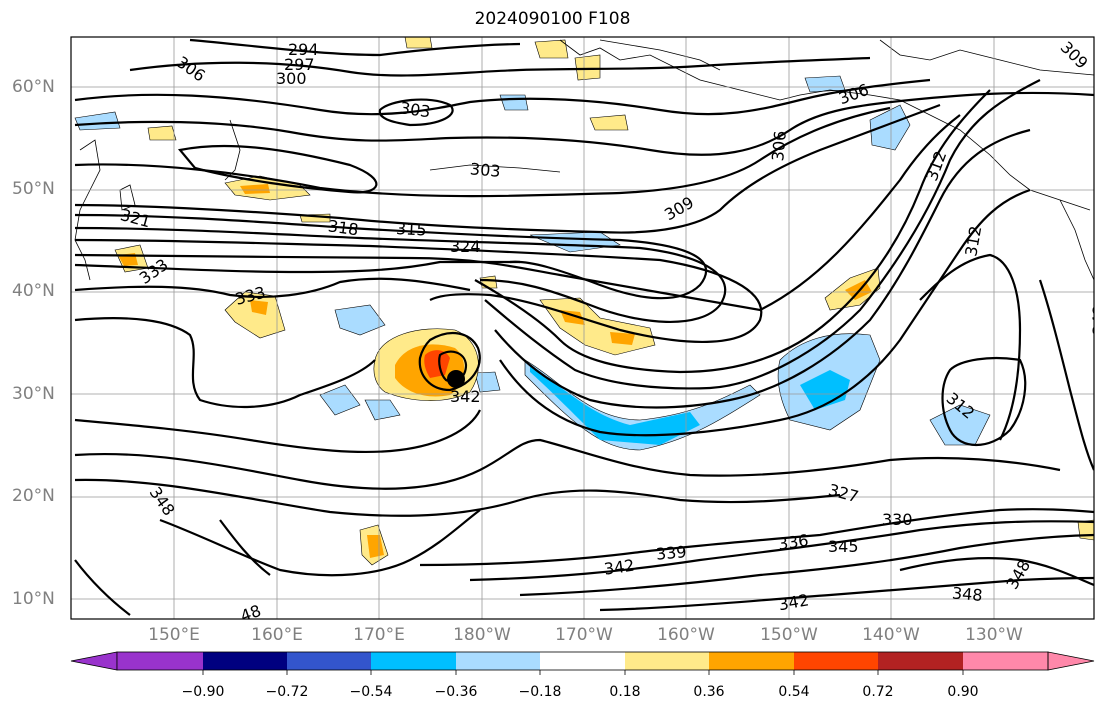 This screenshot has width=1105, height=712. Describe the element at coordinates (371, 692) in the screenshot. I see `colorbar-label: −0.54` at that location.